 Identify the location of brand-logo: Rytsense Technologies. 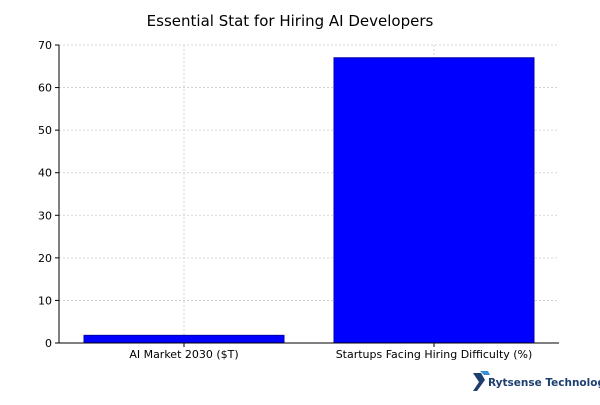
(536, 381).